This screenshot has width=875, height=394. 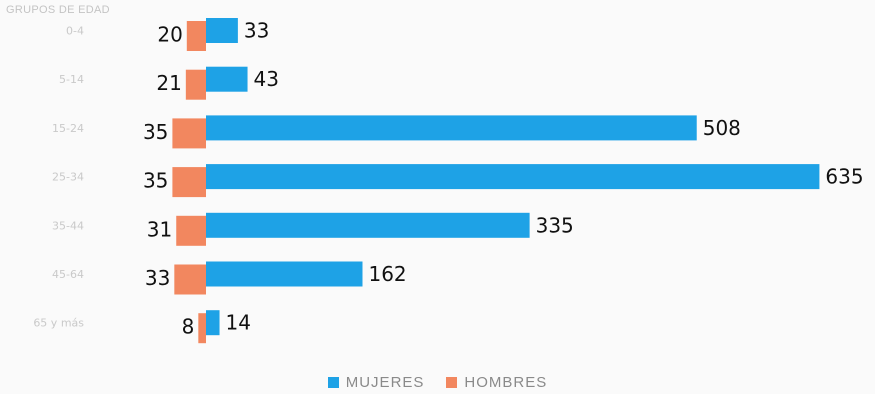 What do you see at coordinates (168, 83) in the screenshot?
I see `data-label-hombres: 21` at bounding box center [168, 83].